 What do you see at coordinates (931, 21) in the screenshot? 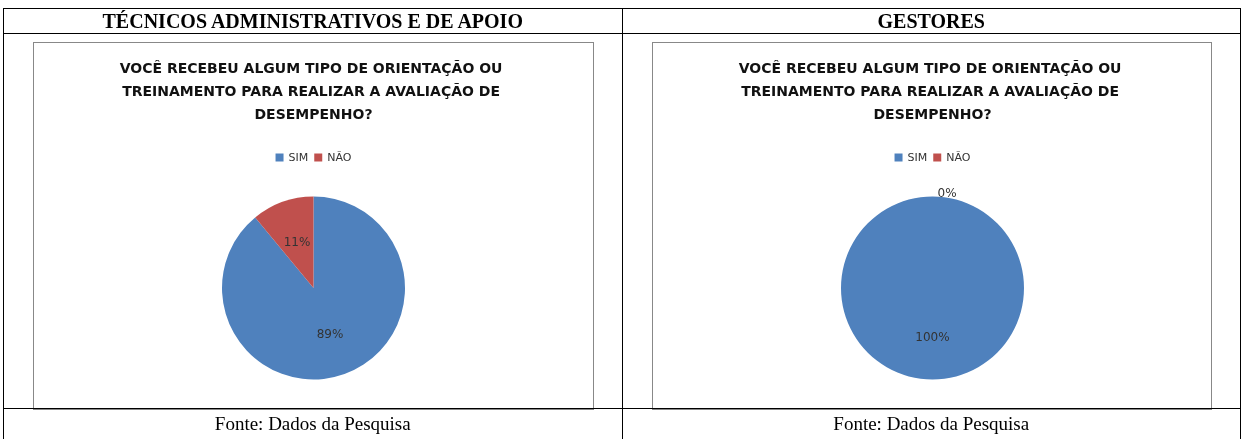
I see `chart-title: GESTORES` at bounding box center [931, 21].